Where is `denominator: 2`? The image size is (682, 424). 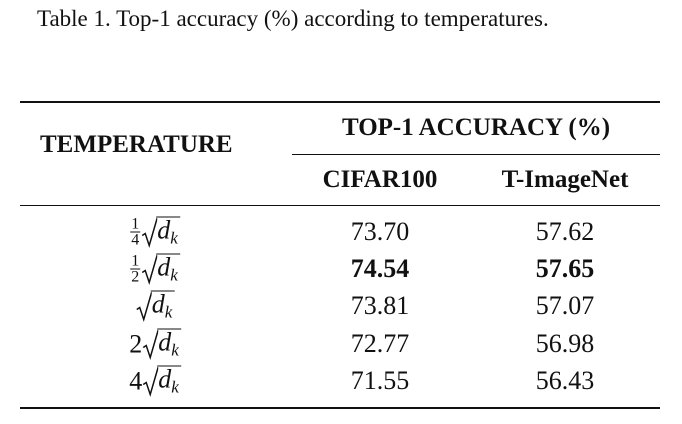
denominator: 2 is located at coordinates (135, 277).